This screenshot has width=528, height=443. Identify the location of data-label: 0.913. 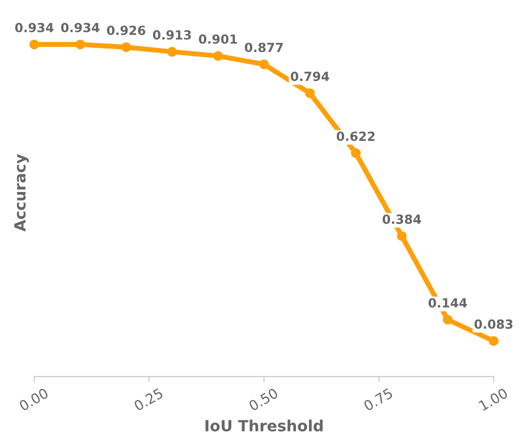
(171, 35).